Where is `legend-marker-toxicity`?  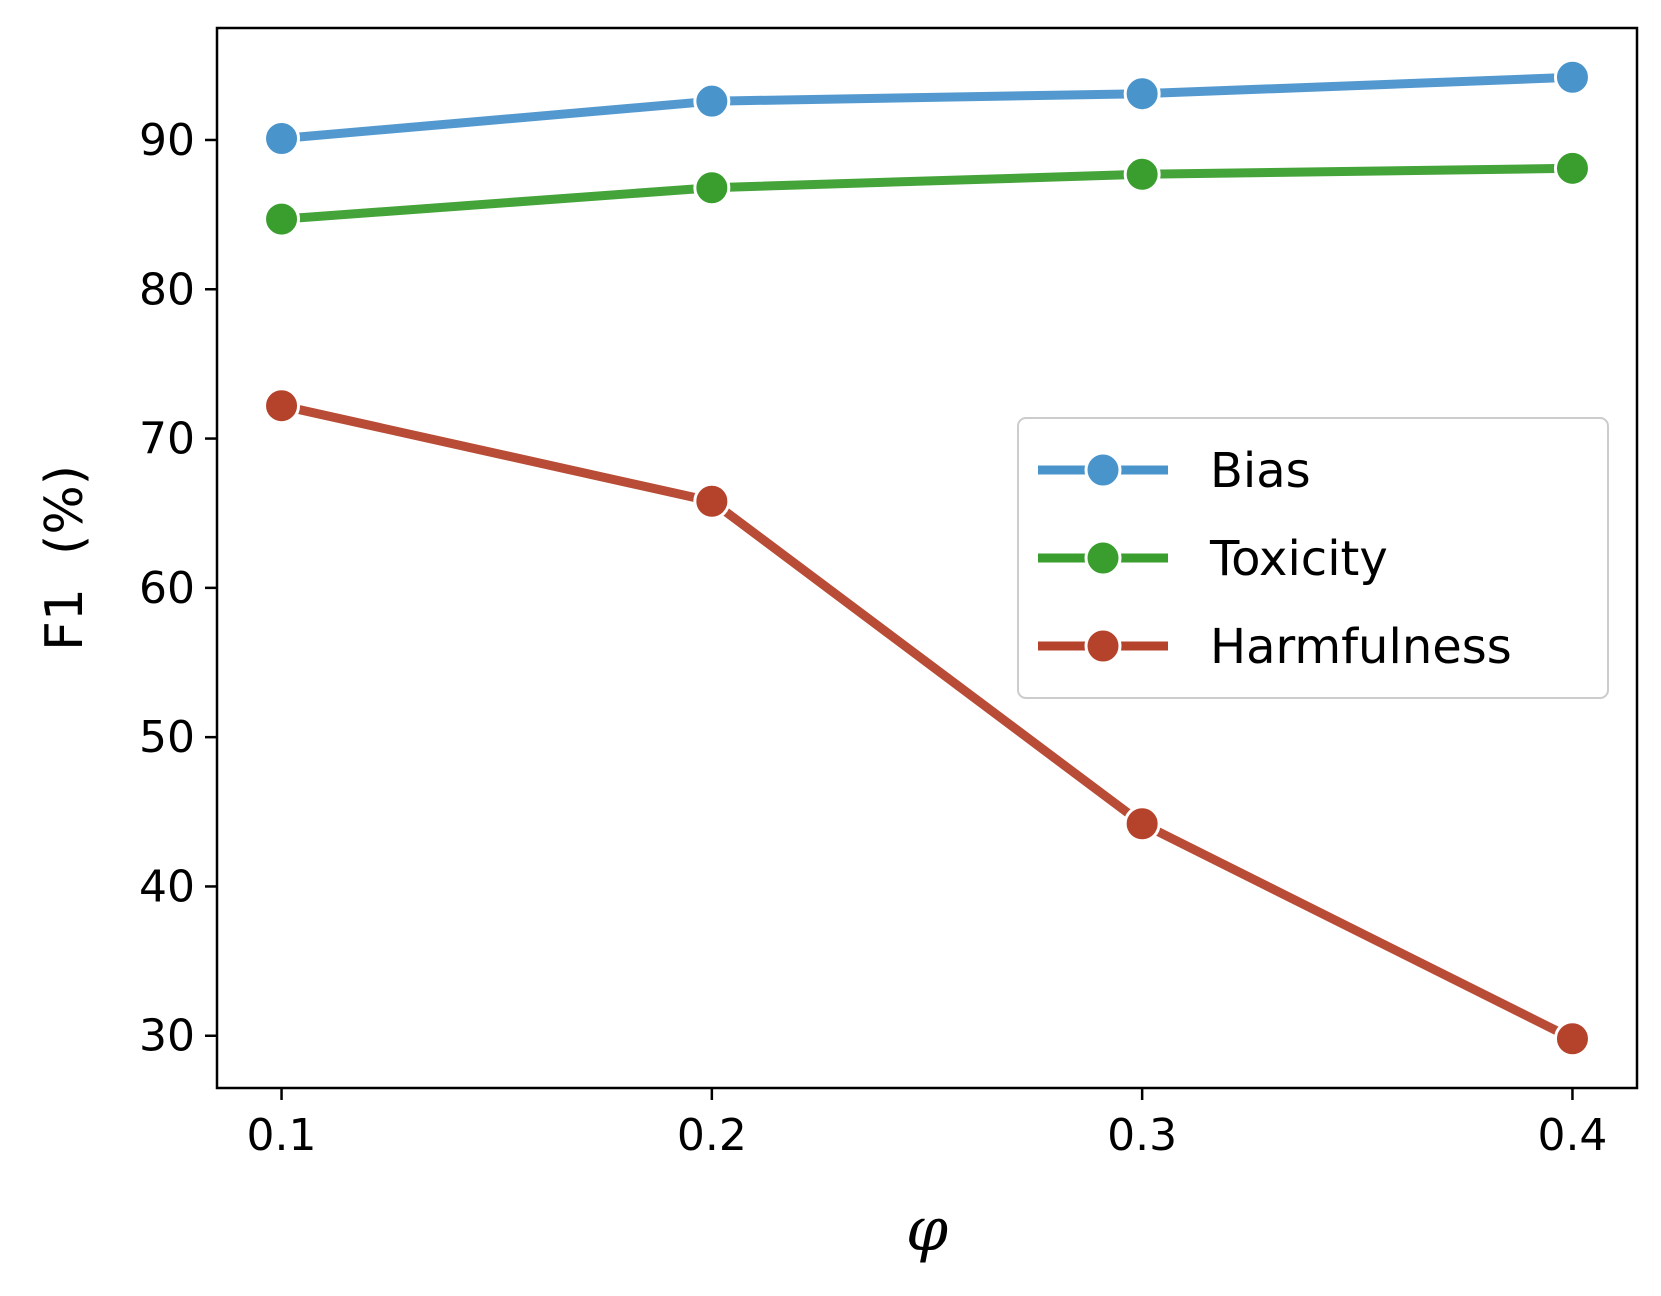 legend-marker-toxicity is located at coordinates (1103, 558).